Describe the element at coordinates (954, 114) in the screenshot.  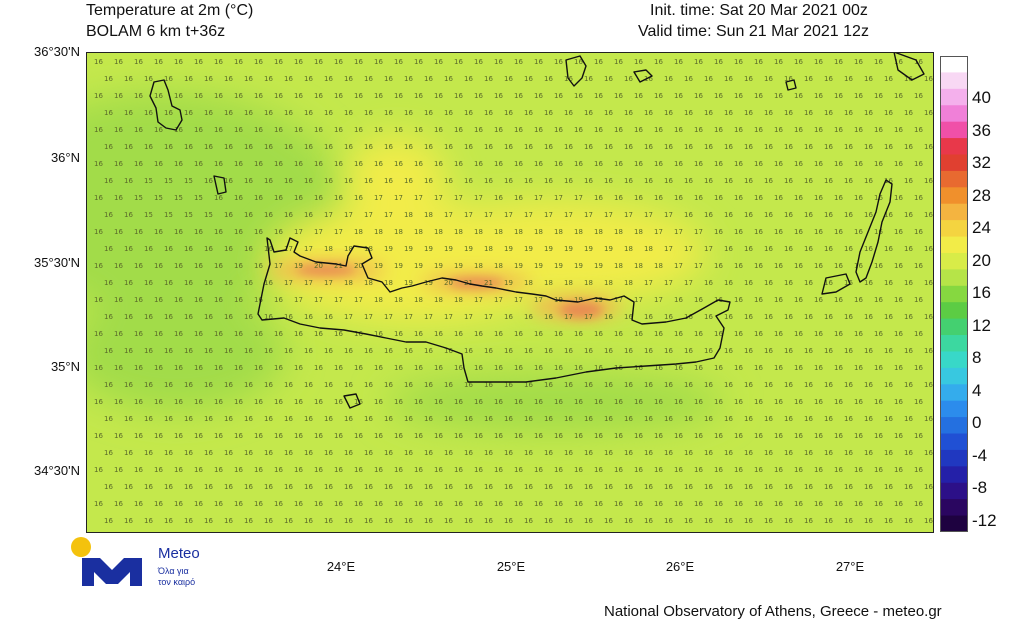
I see `colorbar-swatch` at that location.